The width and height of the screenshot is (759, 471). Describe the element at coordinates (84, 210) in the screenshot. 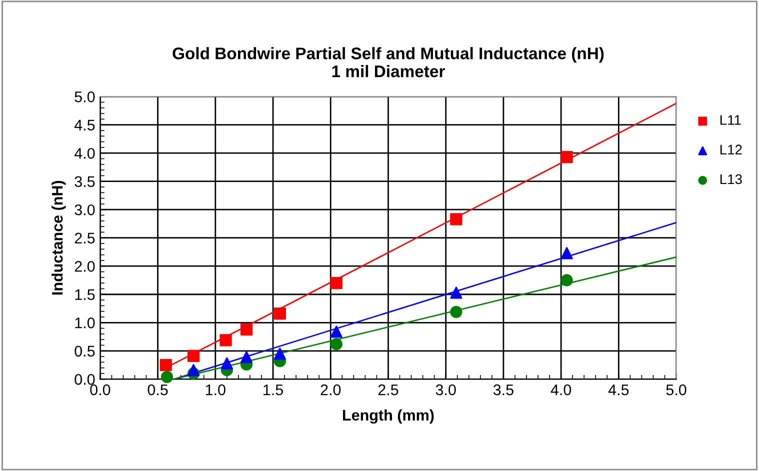

I see `y-tick-label: 3.0` at that location.